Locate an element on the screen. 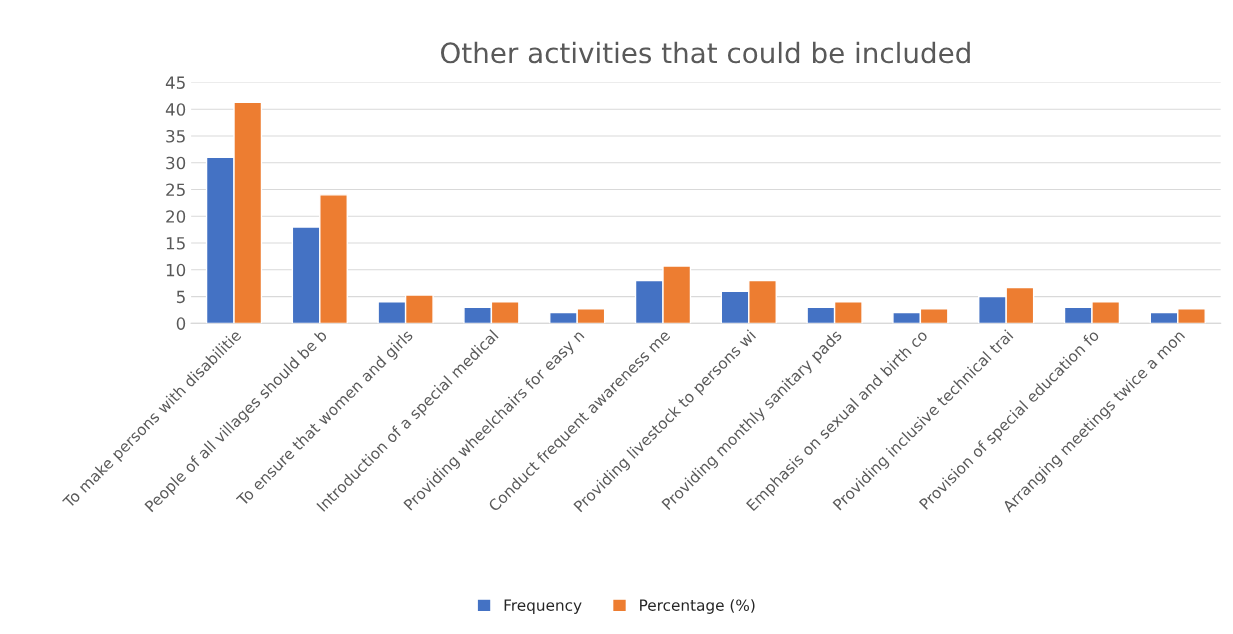 The image size is (1233, 634). y-tick-label: 30 is located at coordinates (176, 163).